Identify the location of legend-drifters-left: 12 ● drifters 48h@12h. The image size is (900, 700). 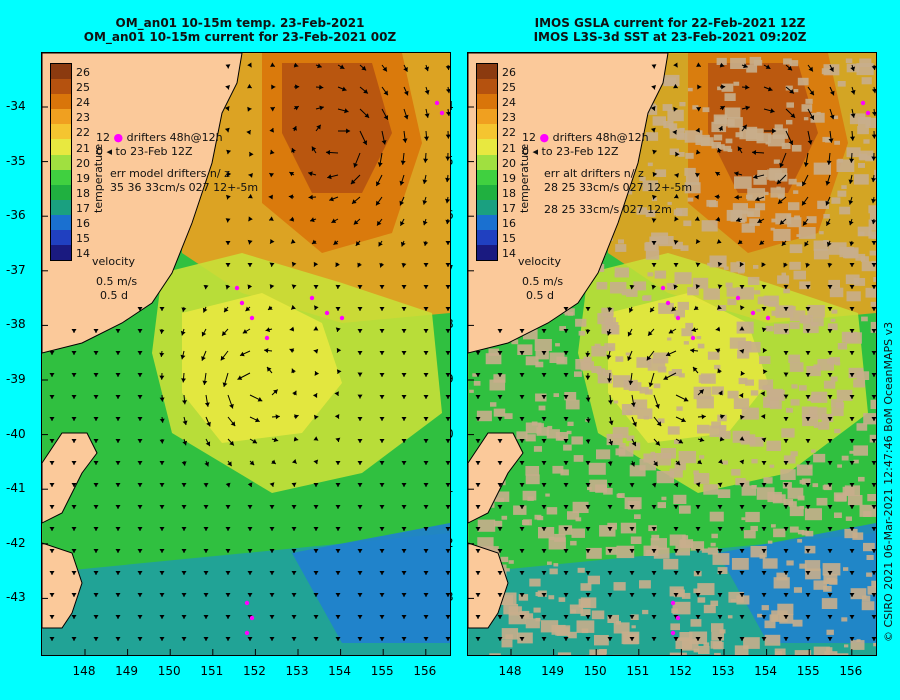
(159, 137).